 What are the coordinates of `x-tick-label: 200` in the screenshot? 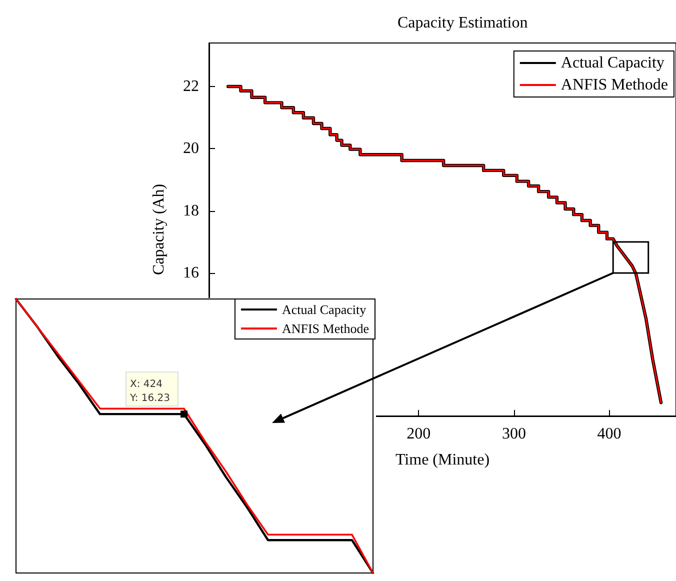 It's located at (418, 434).